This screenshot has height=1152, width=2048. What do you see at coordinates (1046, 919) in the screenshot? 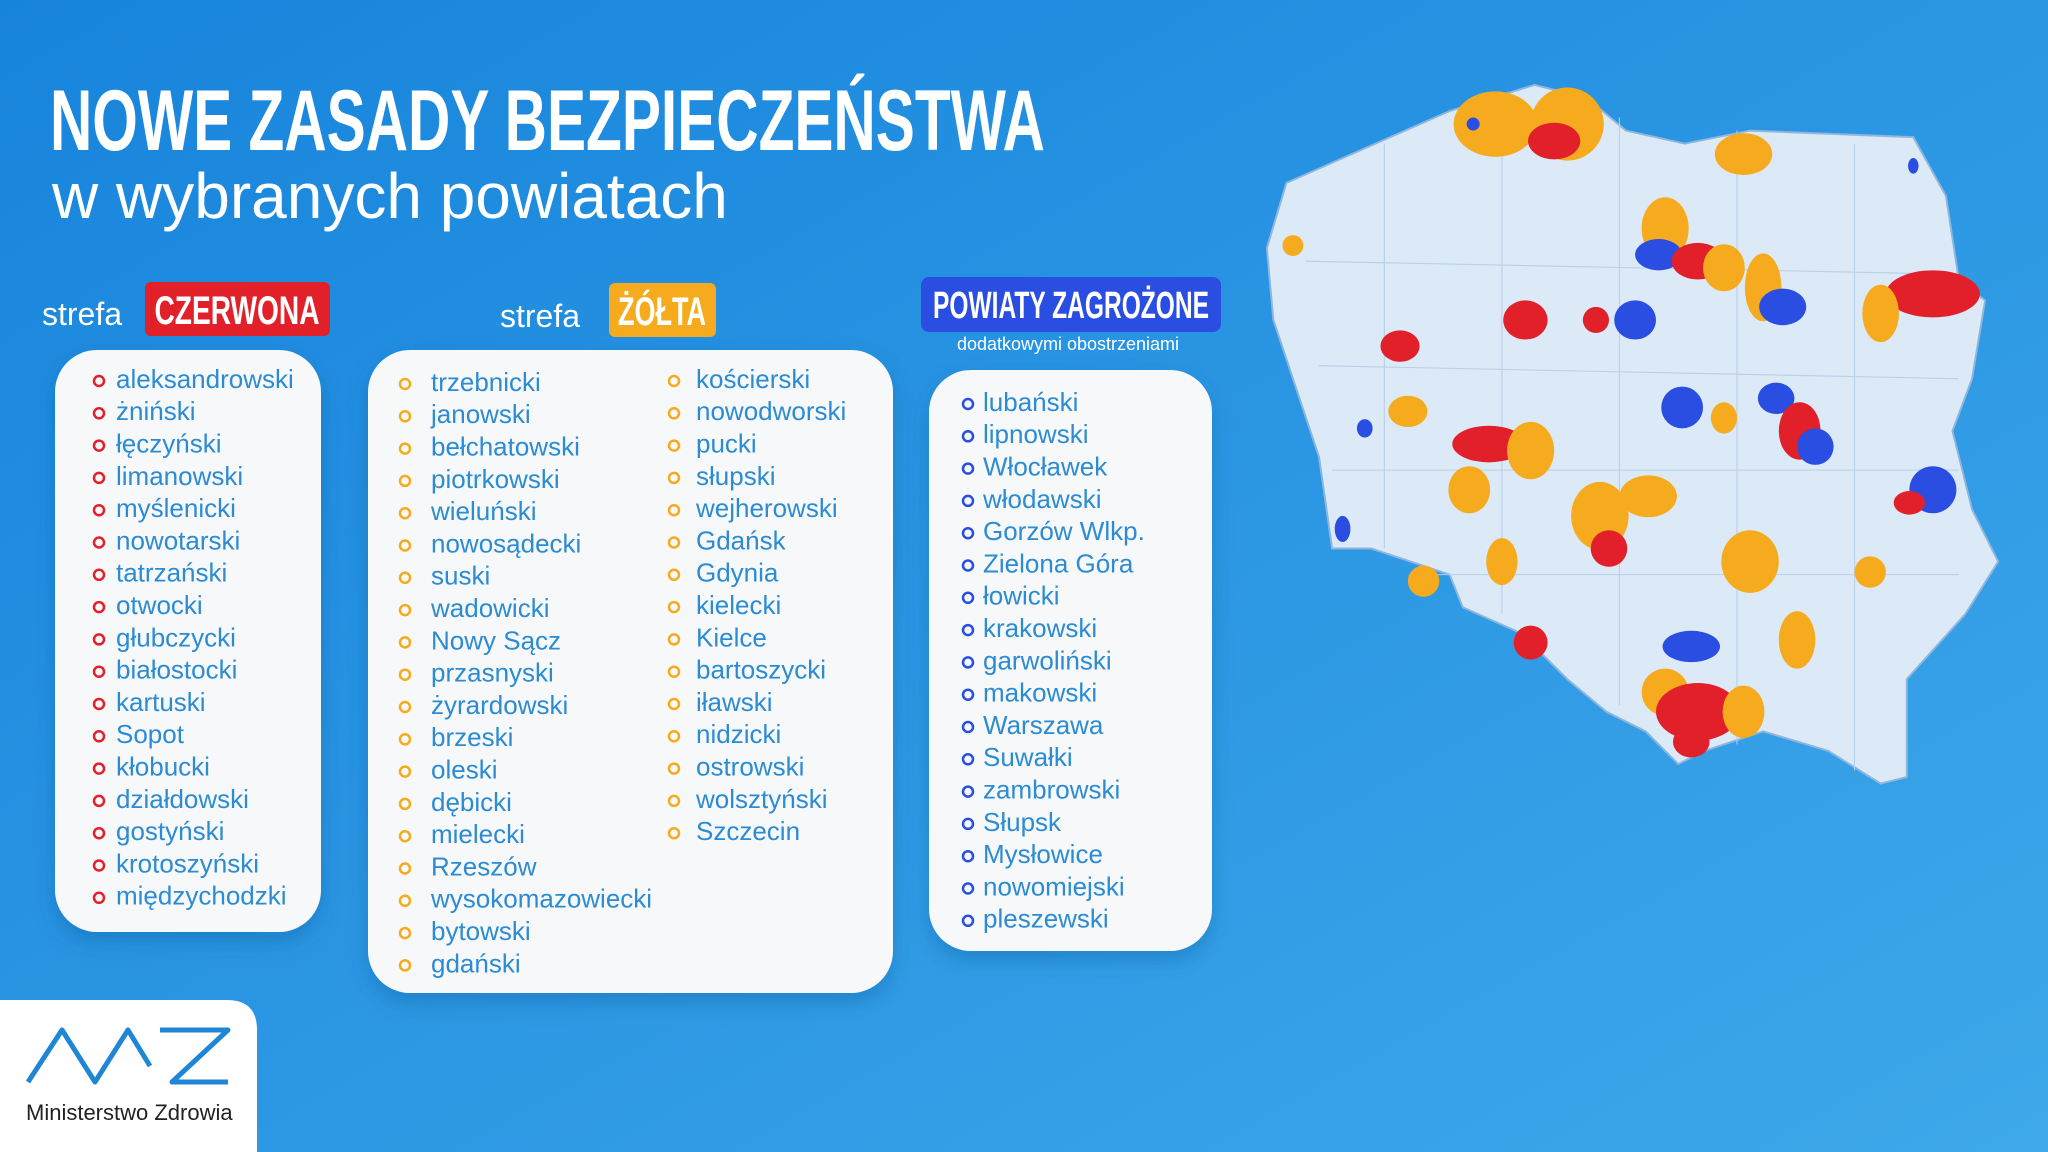
I see `list-item: pleszewski` at bounding box center [1046, 919].